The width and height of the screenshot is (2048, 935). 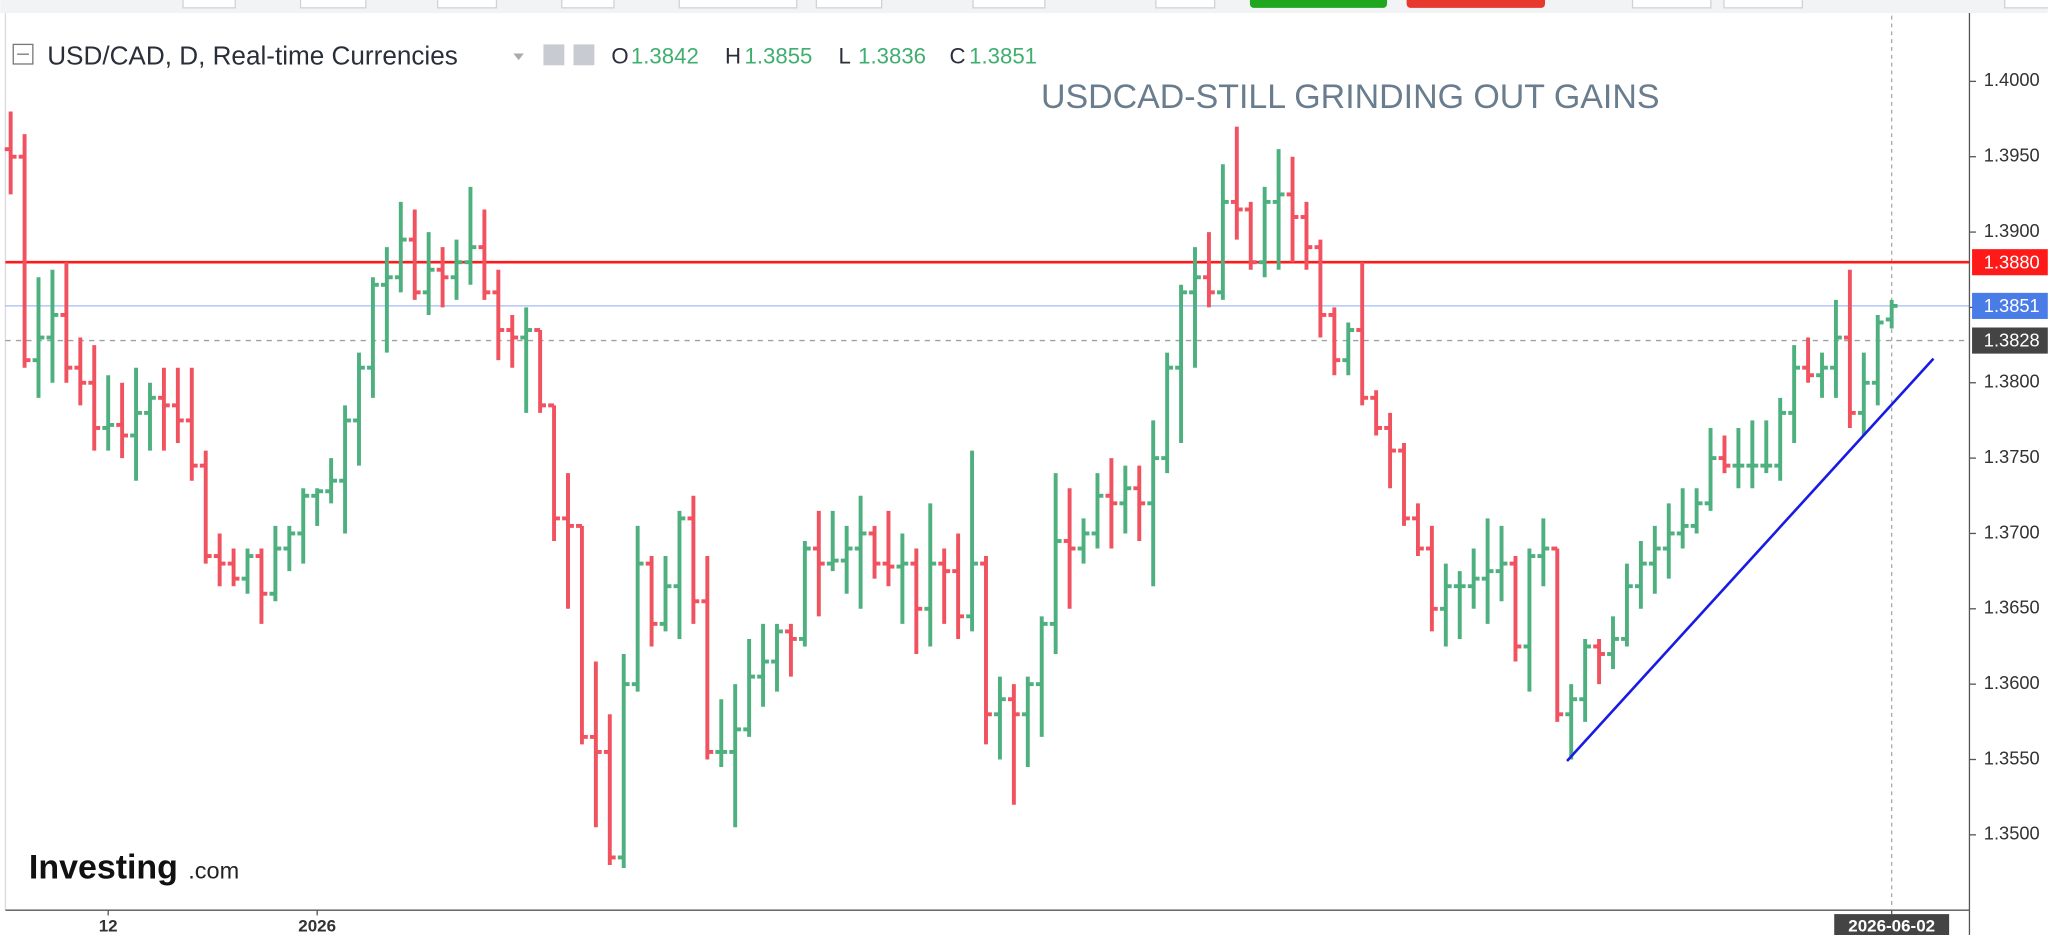 What do you see at coordinates (317, 926) in the screenshot?
I see `x-tick-label: 2026` at bounding box center [317, 926].